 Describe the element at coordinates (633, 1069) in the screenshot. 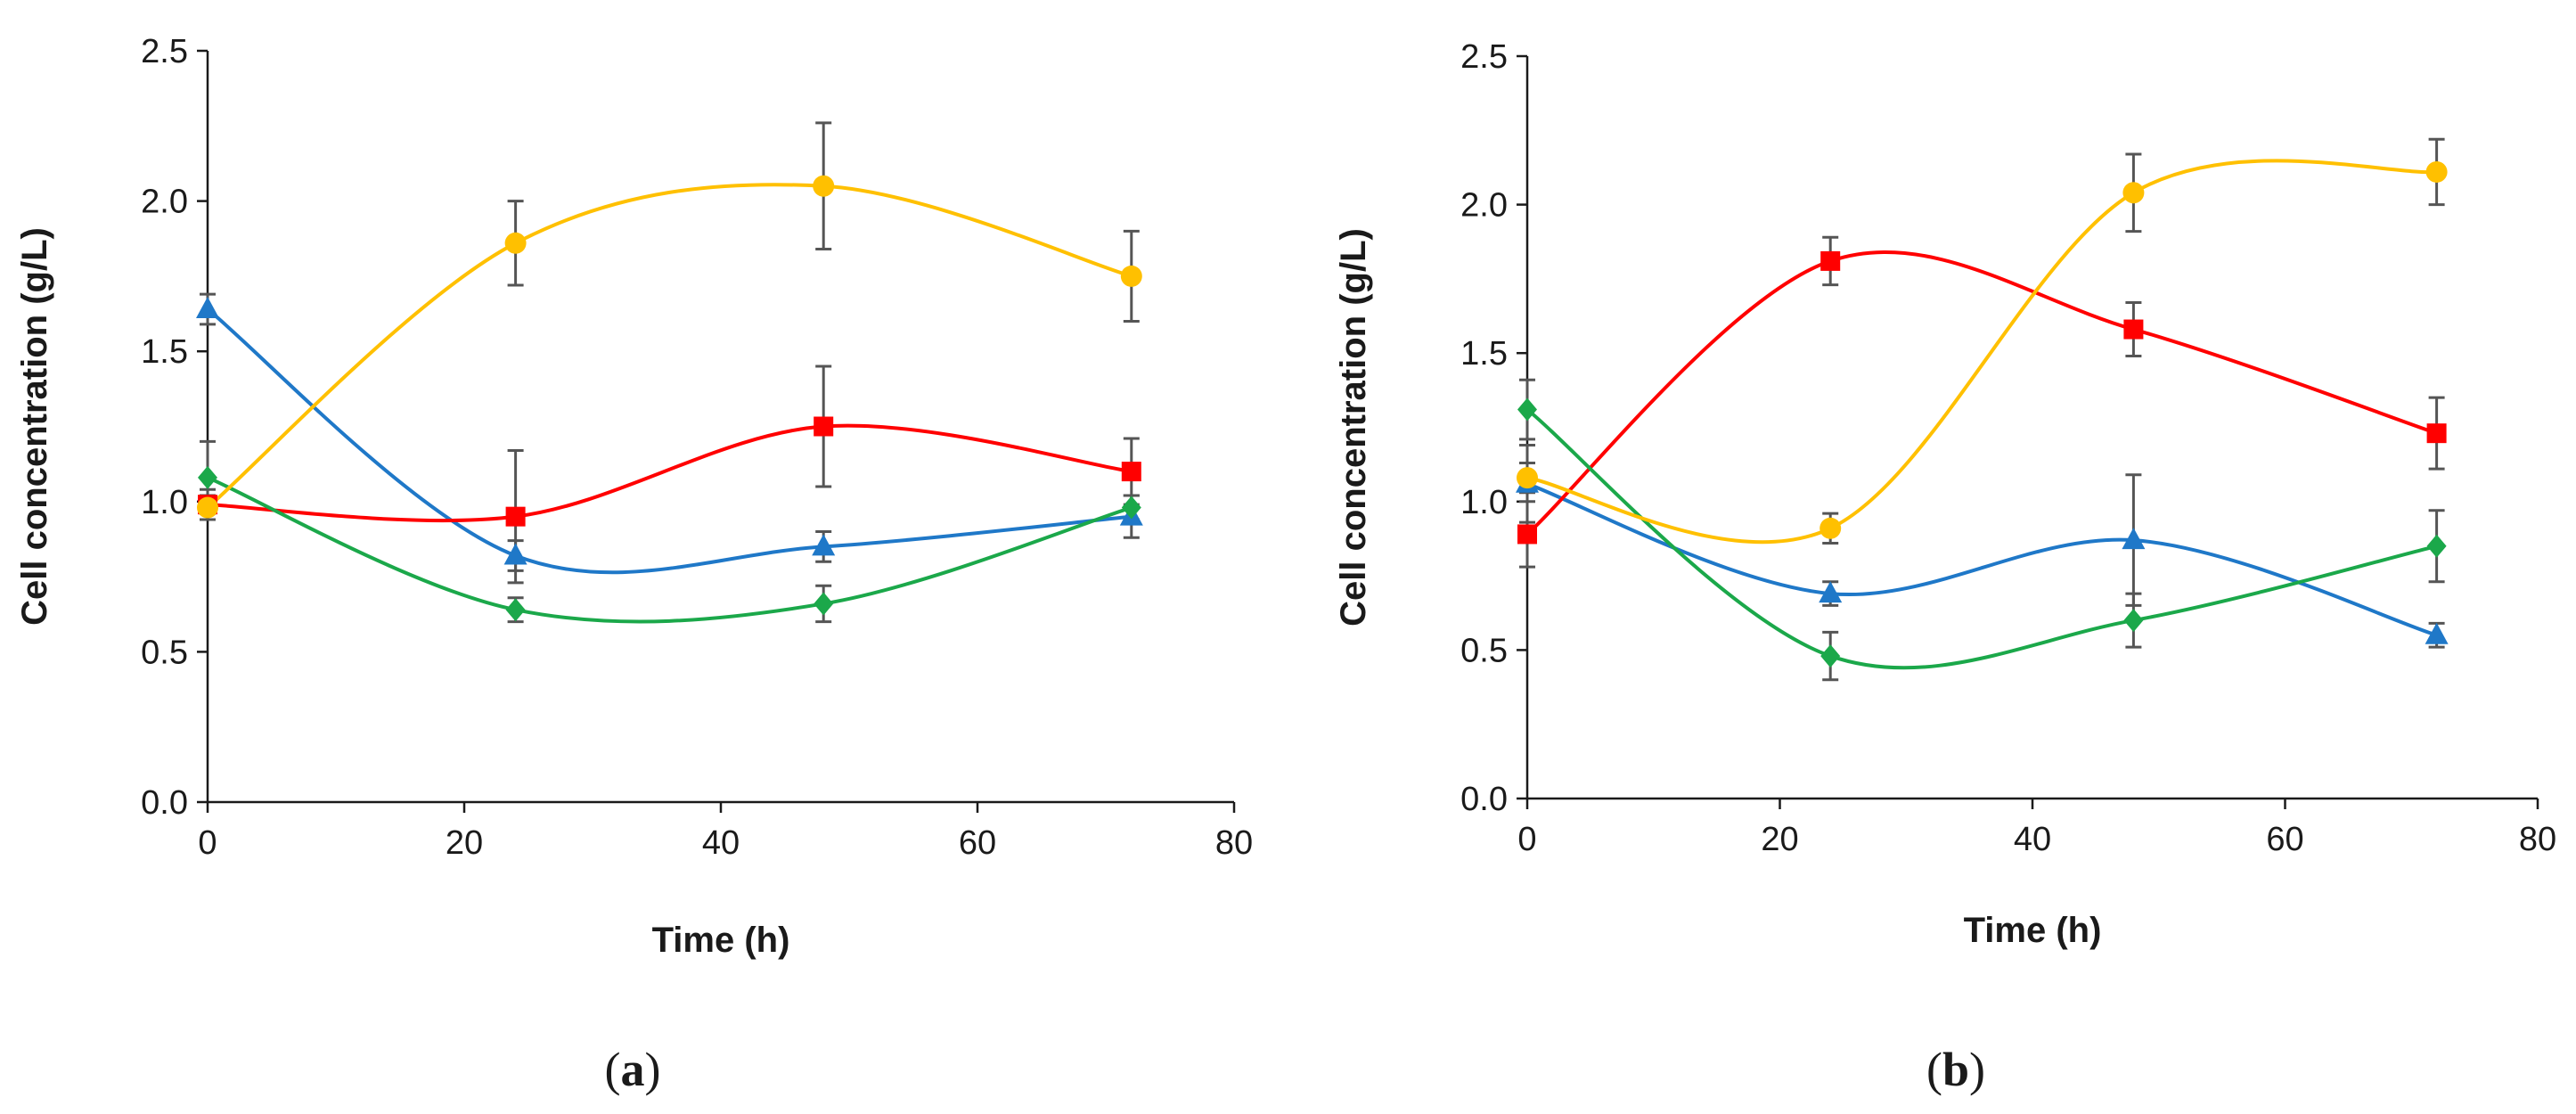

I see `panel-label-a: (a)` at that location.